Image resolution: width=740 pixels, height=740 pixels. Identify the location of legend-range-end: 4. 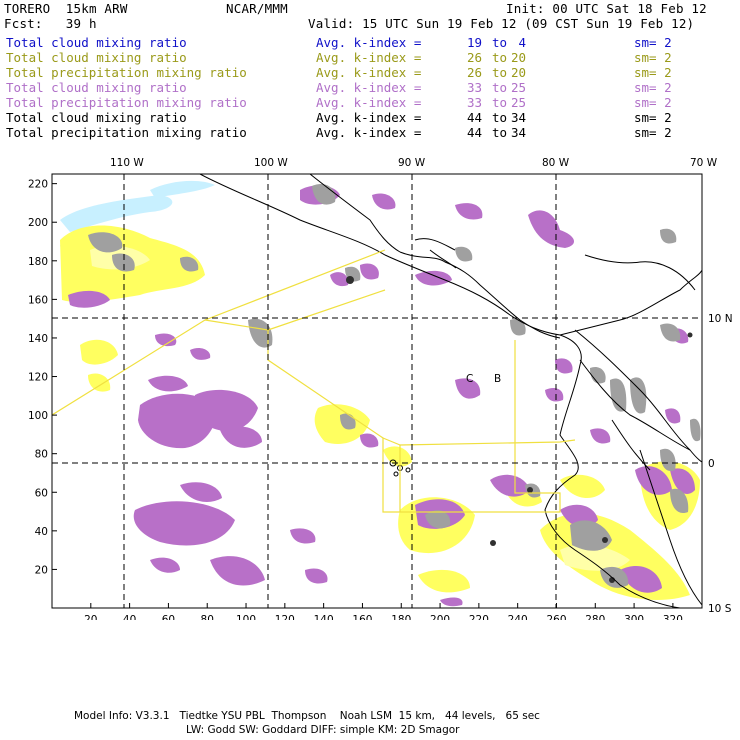
(522, 42).